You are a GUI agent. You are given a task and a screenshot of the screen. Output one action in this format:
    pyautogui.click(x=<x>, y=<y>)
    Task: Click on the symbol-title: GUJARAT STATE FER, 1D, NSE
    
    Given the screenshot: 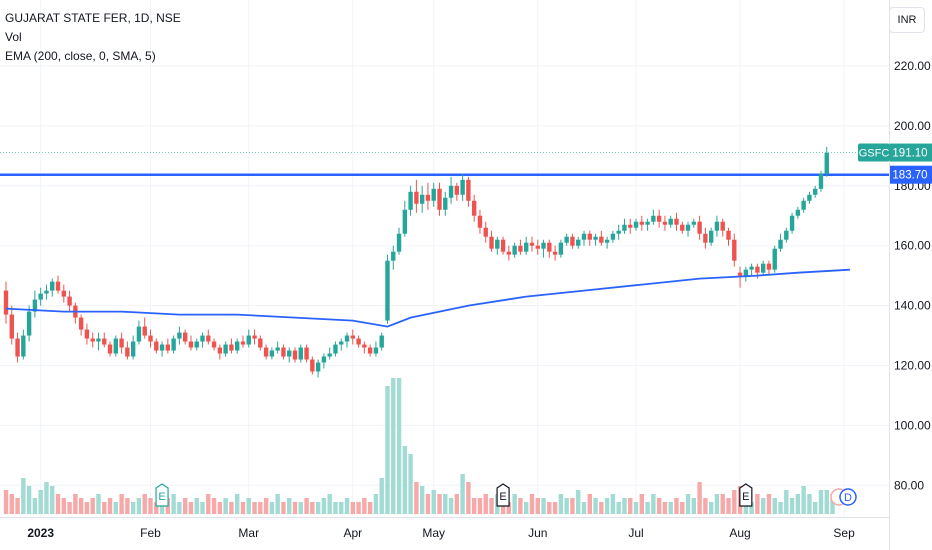 What is the action you would take?
    pyautogui.click(x=93, y=18)
    